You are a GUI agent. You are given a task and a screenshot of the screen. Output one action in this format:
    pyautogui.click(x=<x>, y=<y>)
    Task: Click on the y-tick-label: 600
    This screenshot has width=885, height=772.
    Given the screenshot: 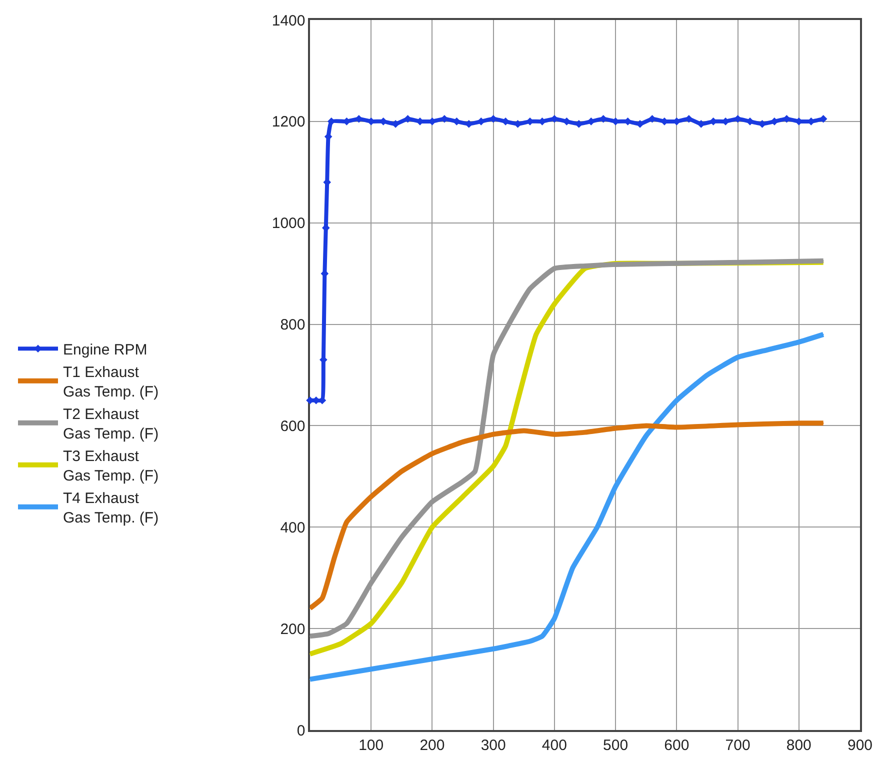 What is the action you would take?
    pyautogui.click(x=293, y=426)
    